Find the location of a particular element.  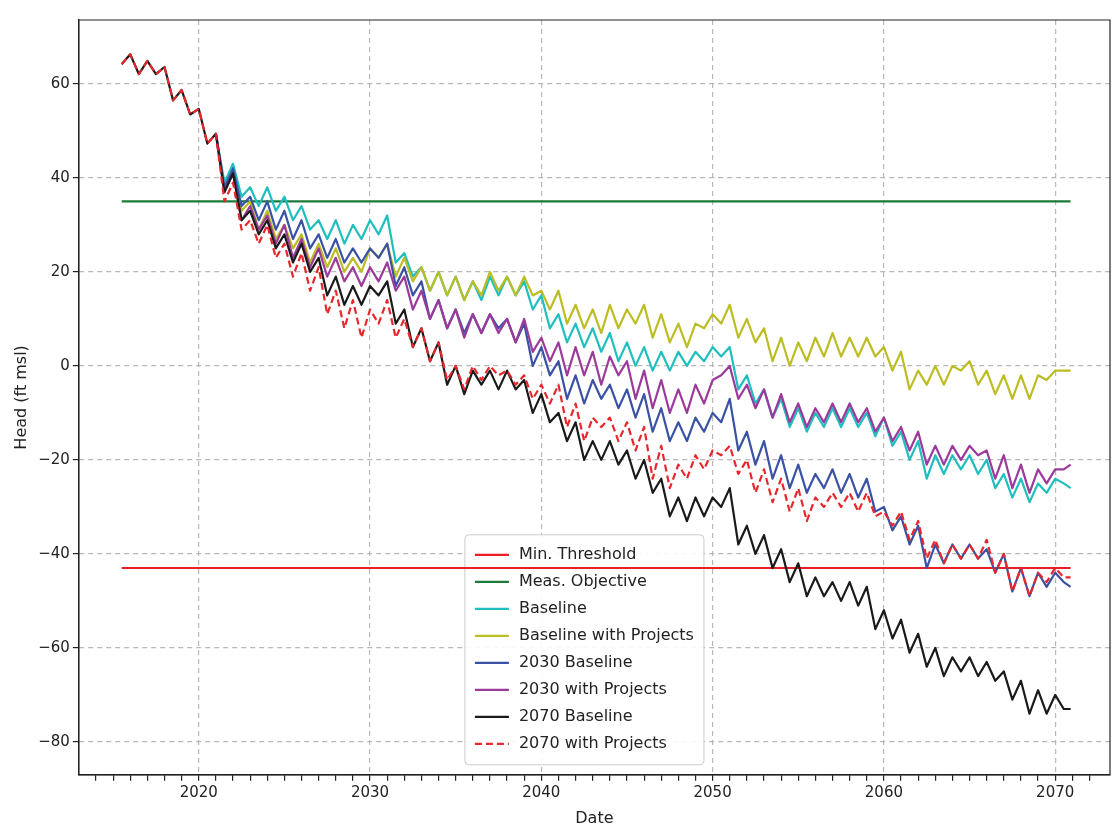

y-tick-label: 60 is located at coordinates (60, 82).